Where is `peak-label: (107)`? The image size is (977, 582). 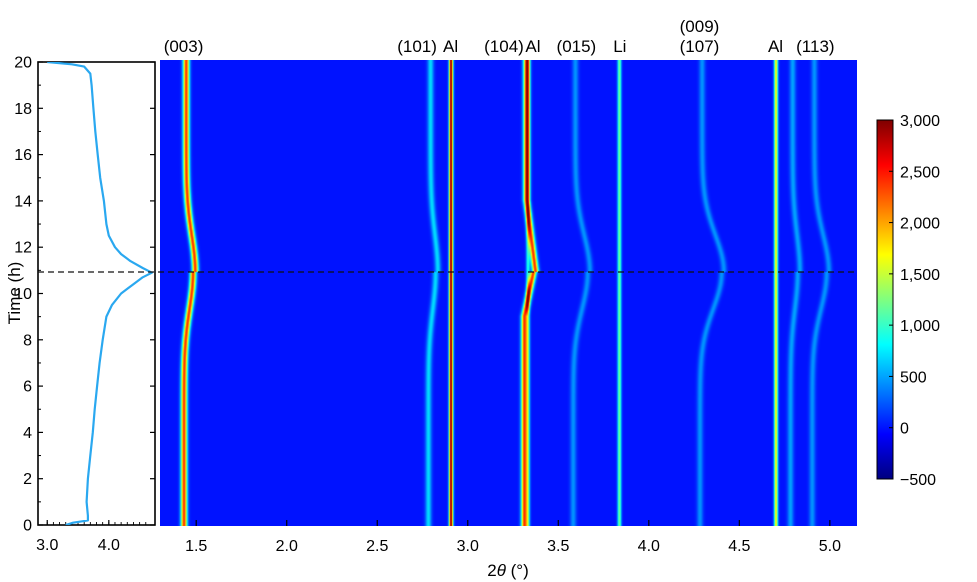
peak-label: (107) is located at coordinates (700, 46).